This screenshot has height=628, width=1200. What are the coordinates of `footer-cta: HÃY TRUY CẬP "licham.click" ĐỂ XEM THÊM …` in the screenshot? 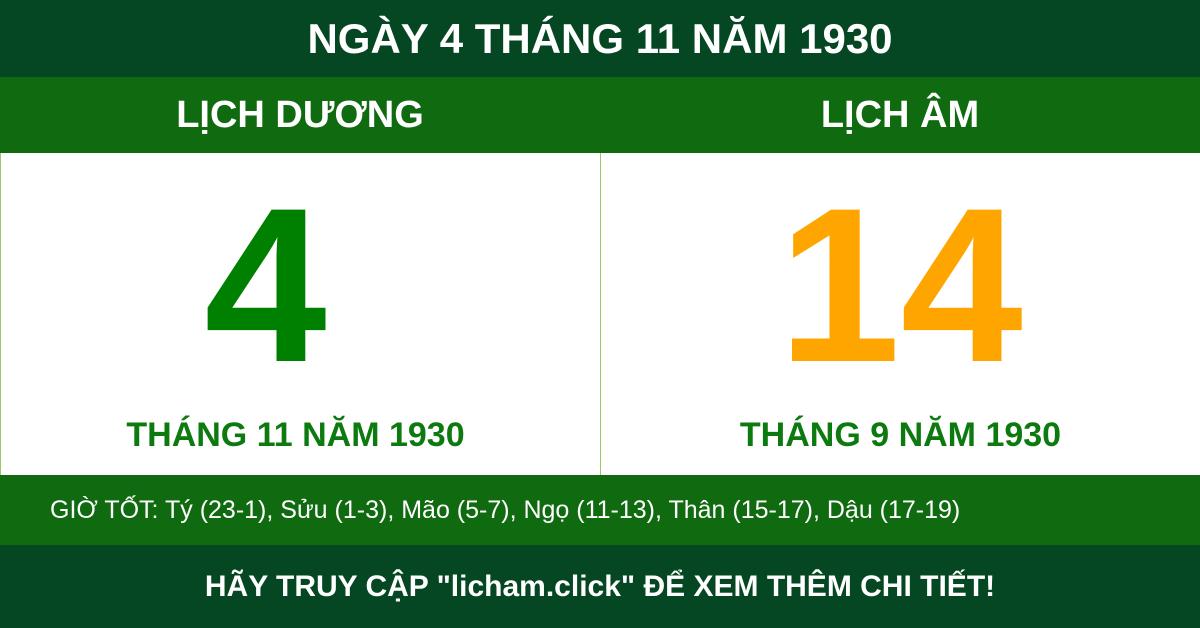 It's located at (600, 586).